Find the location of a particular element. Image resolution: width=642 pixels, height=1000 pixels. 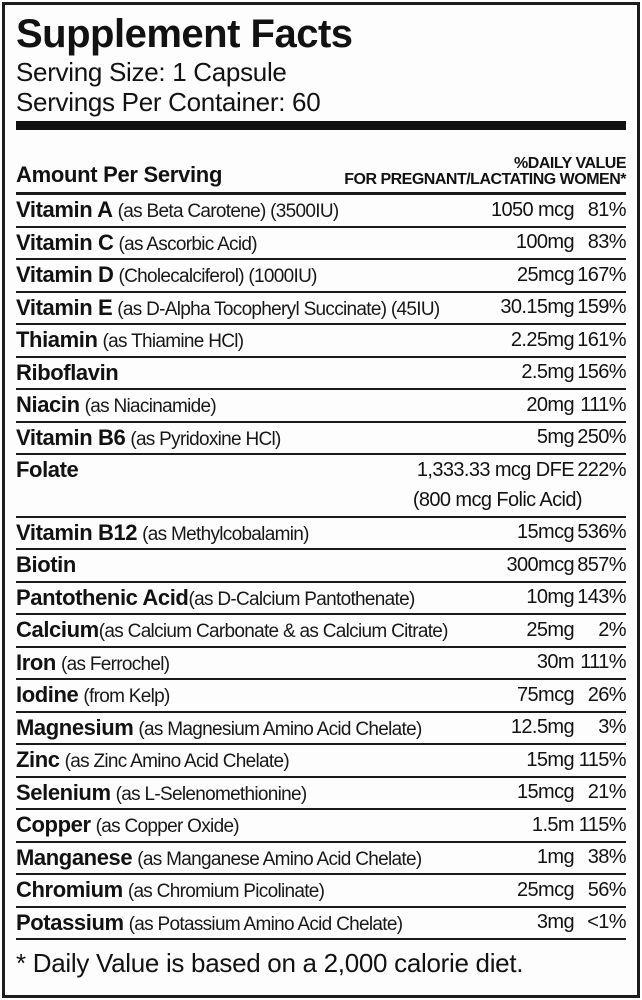

nutrient-row: Vitamin C (as Ascorbic Acid) 100mg 83% is located at coordinates (321, 244).